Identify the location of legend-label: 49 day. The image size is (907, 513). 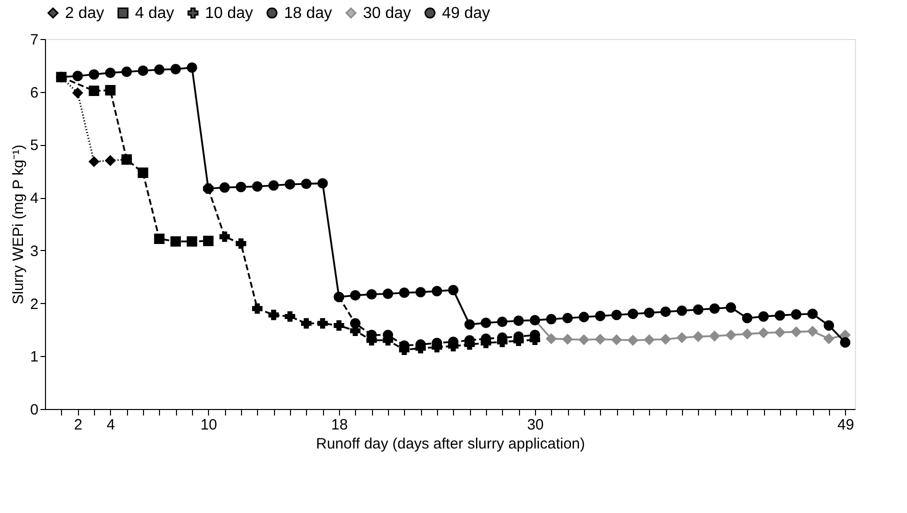
(466, 13).